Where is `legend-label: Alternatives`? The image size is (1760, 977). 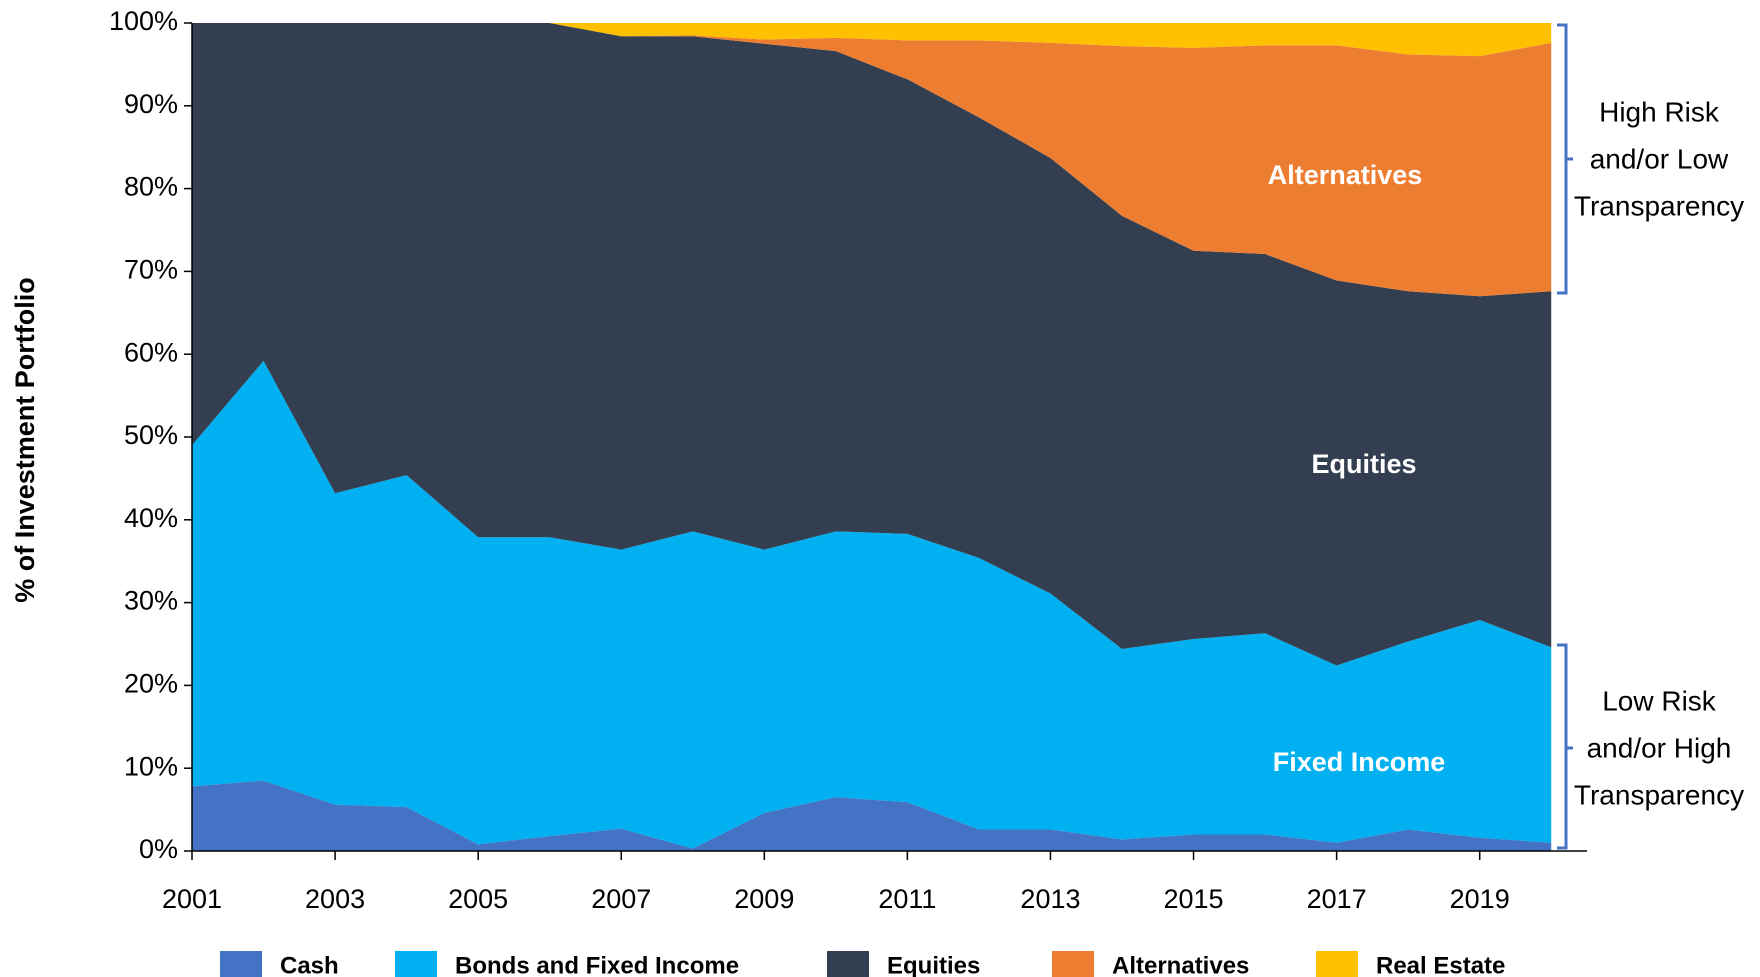 legend-label: Alternatives is located at coordinates (1180, 964).